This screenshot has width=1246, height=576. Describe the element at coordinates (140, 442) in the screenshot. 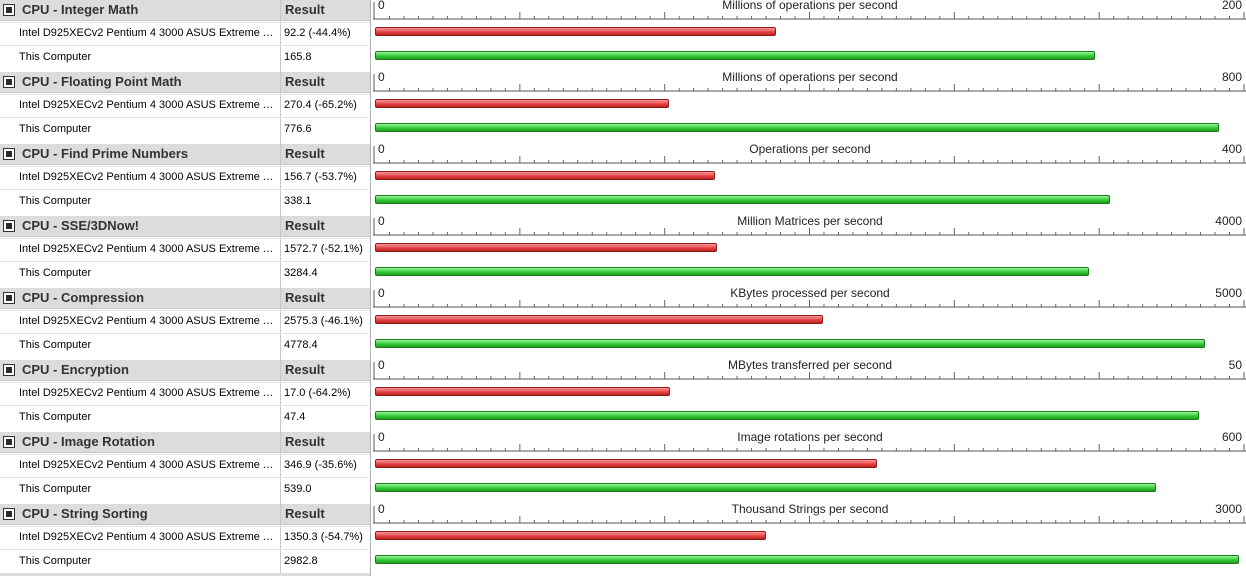

I see `section-header: CPU - Image Rotation` at that location.